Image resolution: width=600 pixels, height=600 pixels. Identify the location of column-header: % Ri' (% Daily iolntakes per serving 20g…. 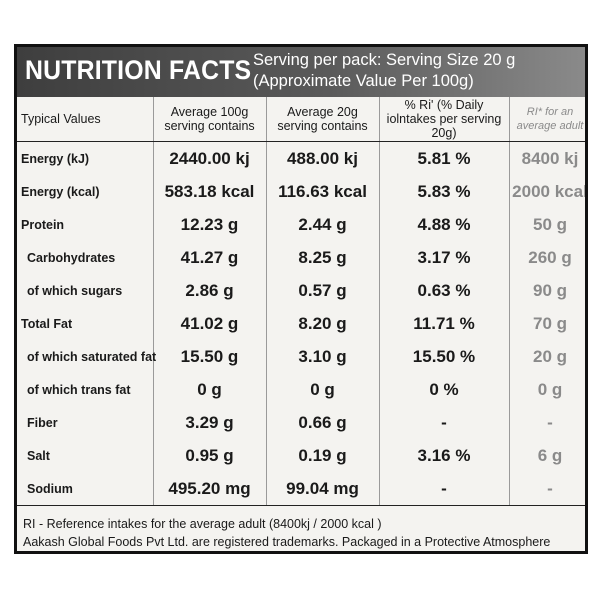
(444, 119).